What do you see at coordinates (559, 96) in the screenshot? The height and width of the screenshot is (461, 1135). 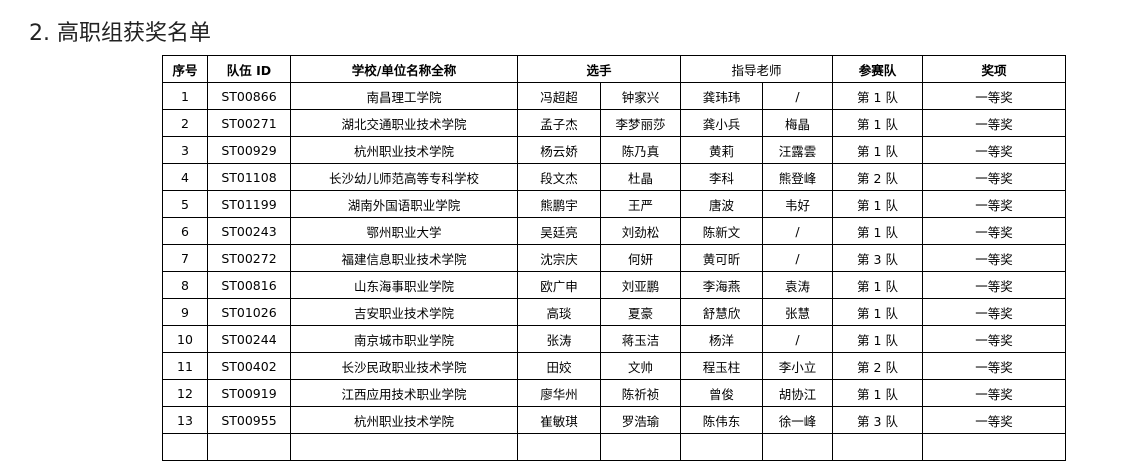 I see `cell-player-1: 冯超超` at bounding box center [559, 96].